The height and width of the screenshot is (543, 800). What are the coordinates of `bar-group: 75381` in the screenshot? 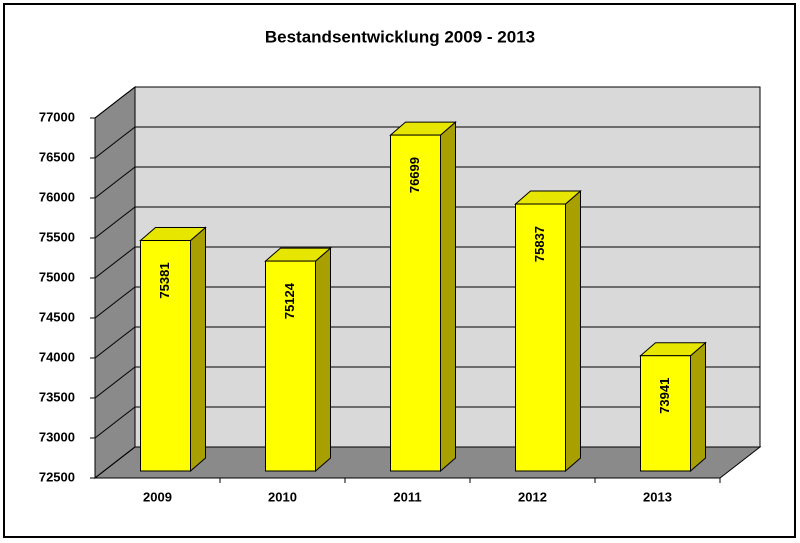 It's located at (173, 349).